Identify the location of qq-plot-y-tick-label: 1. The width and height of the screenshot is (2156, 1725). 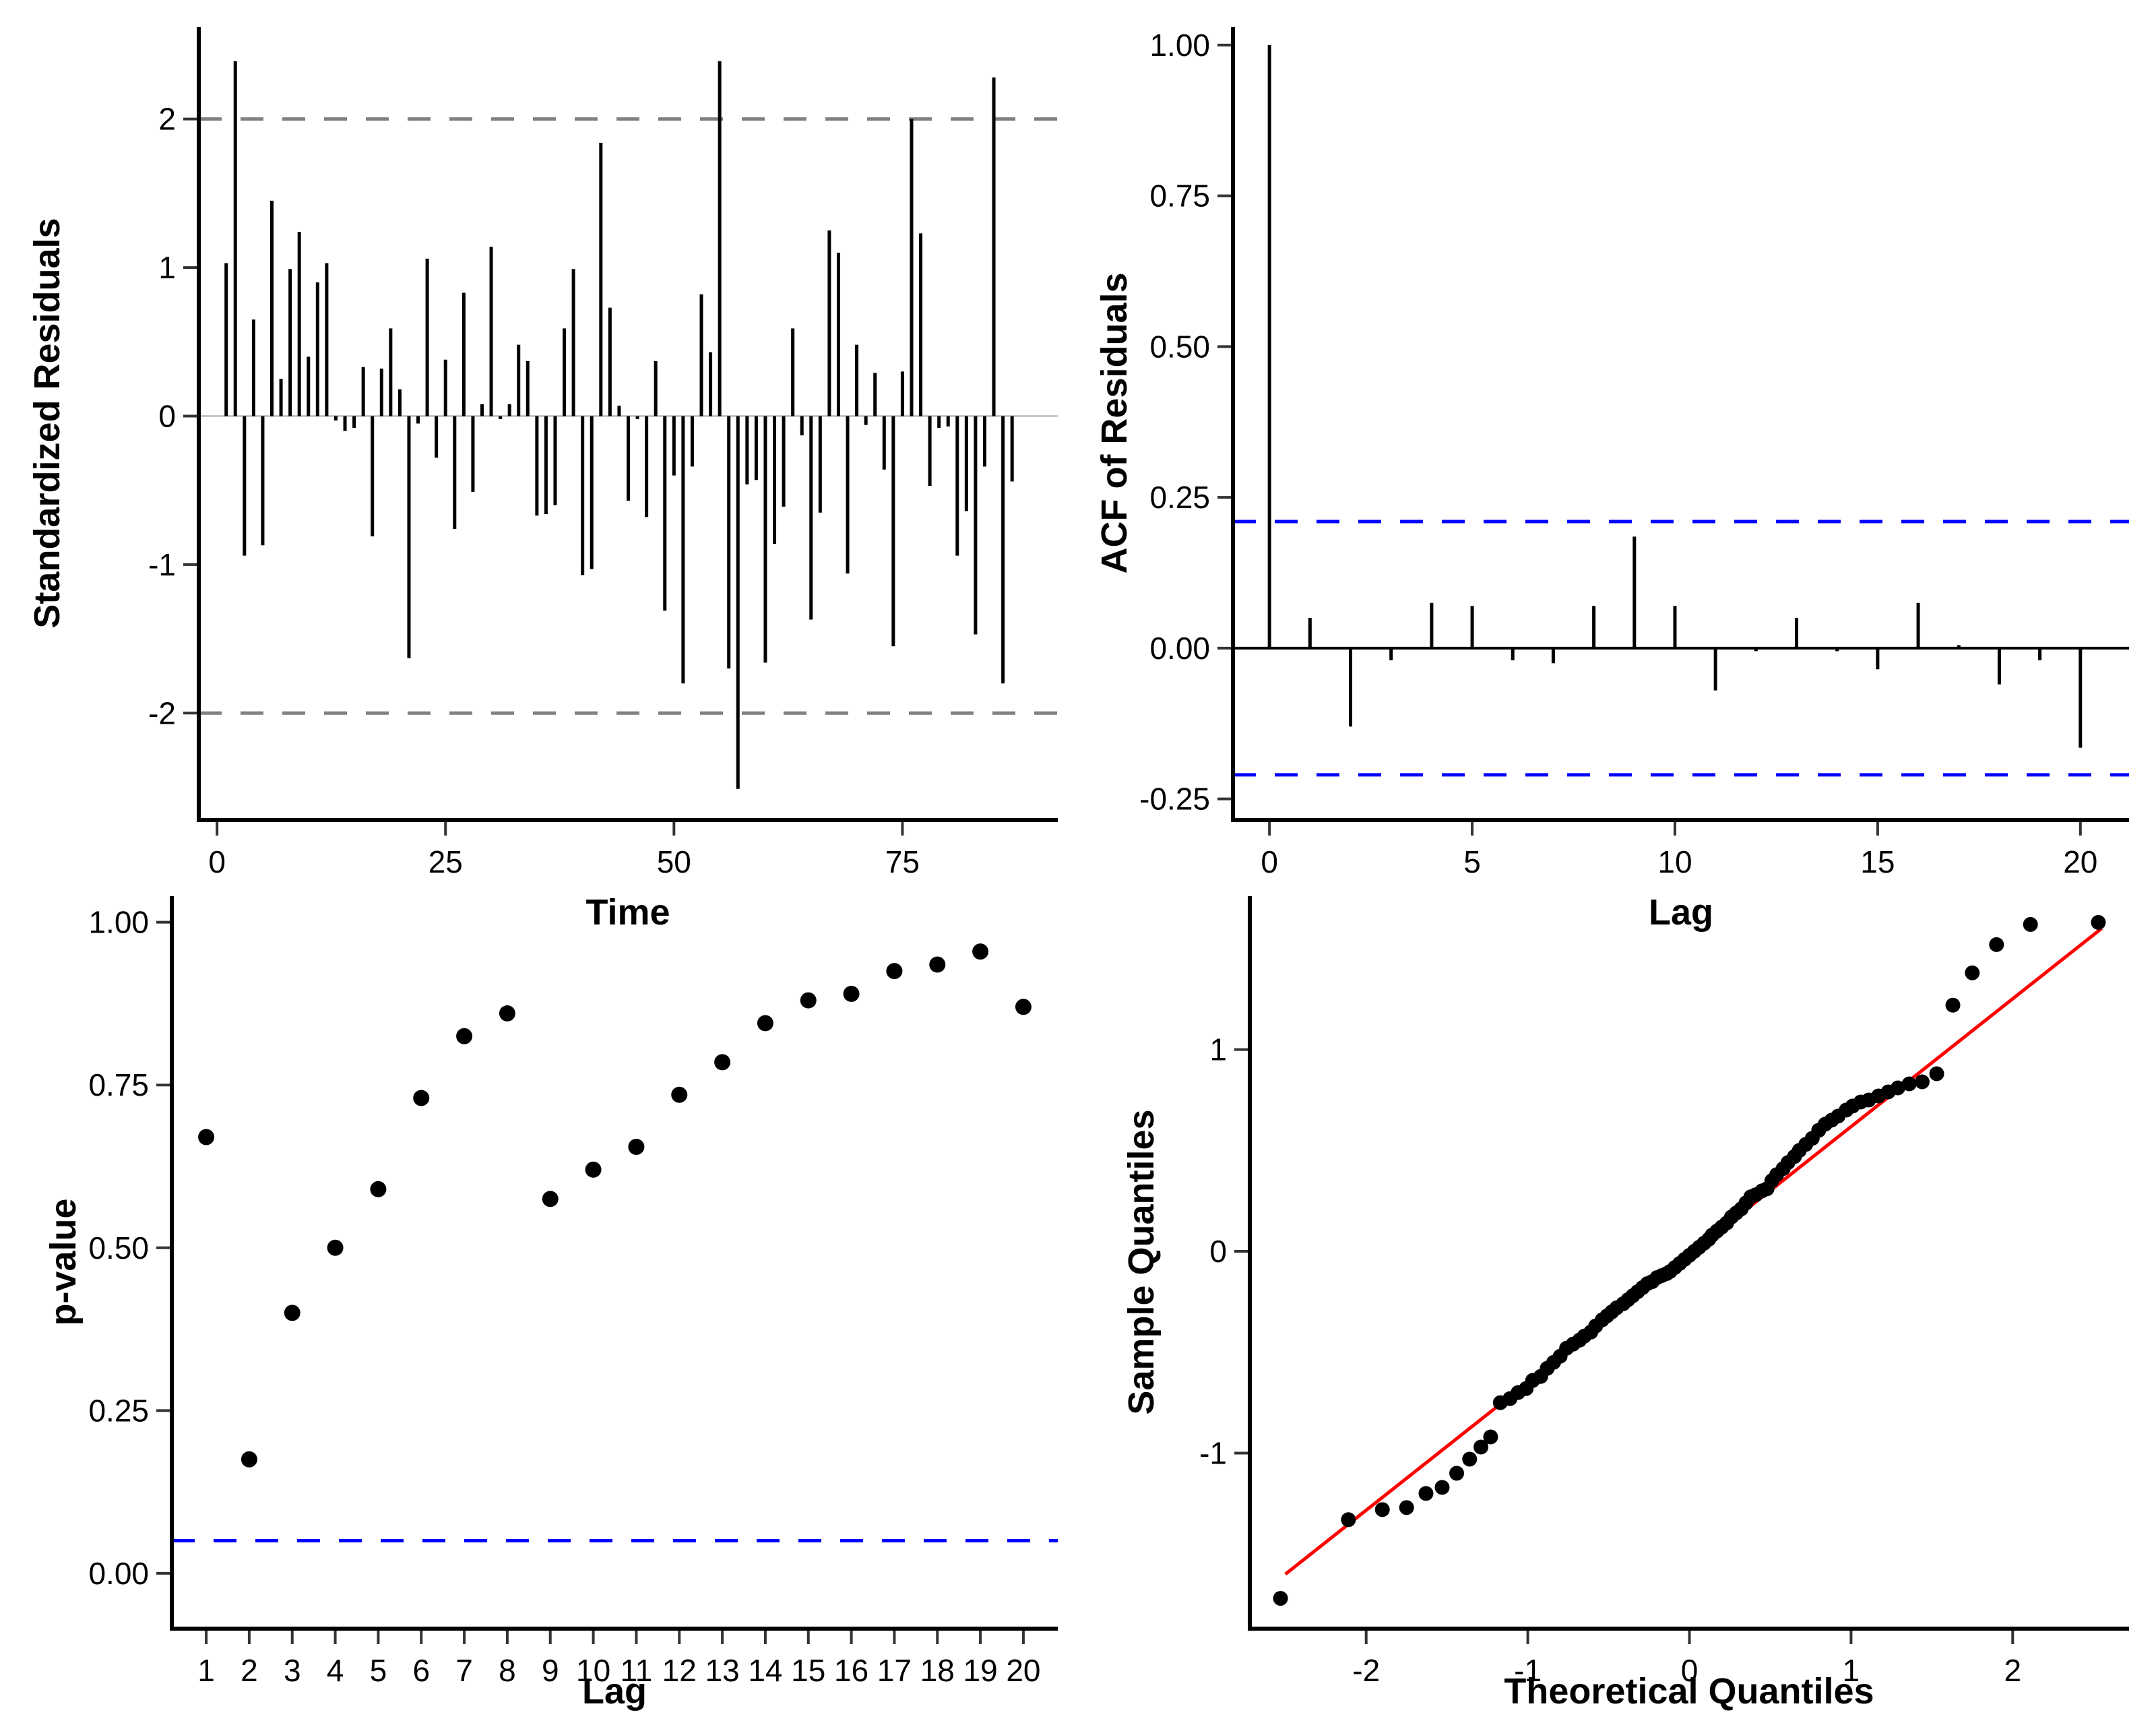
(1218, 1049).